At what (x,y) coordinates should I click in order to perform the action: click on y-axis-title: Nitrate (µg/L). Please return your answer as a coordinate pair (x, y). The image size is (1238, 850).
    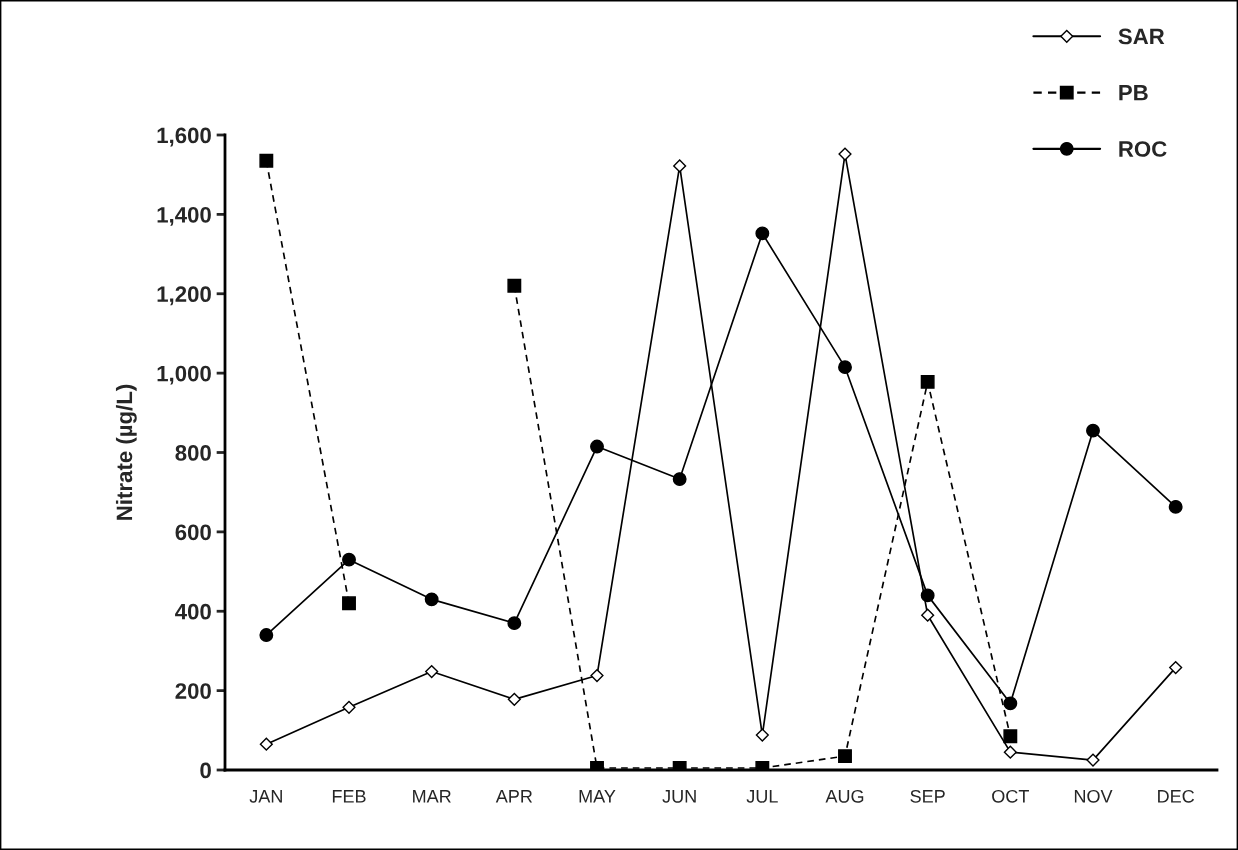
    Looking at the image, I should click on (126, 452).